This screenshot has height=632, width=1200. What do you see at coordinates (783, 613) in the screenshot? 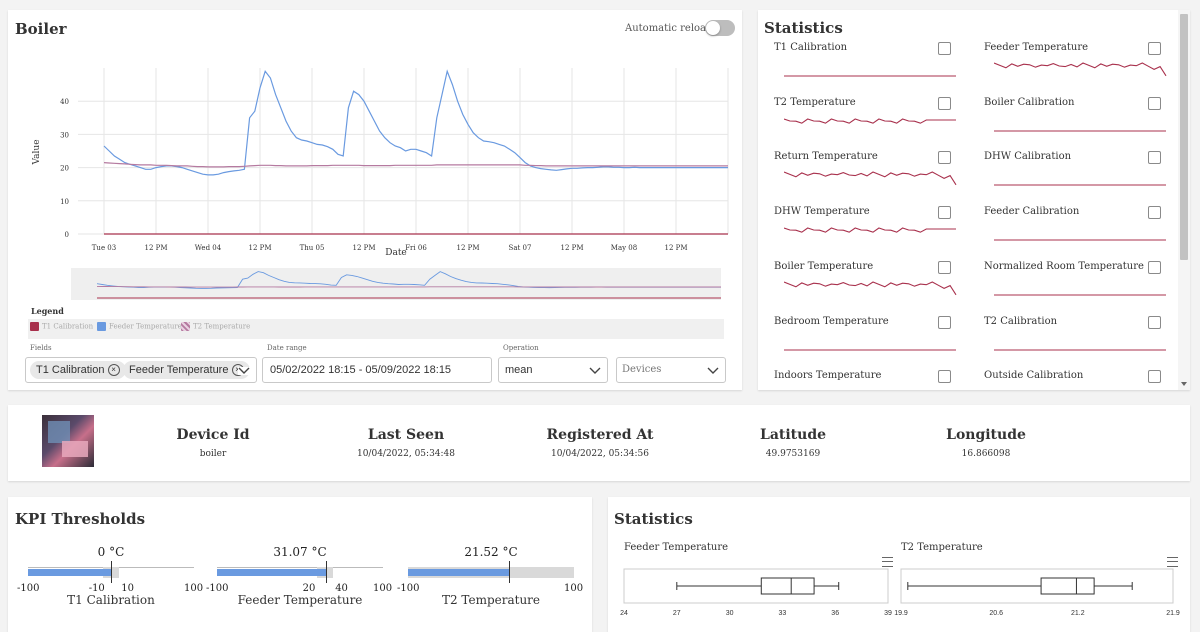
I see `boxplot-tick-label: 33` at bounding box center [783, 613].